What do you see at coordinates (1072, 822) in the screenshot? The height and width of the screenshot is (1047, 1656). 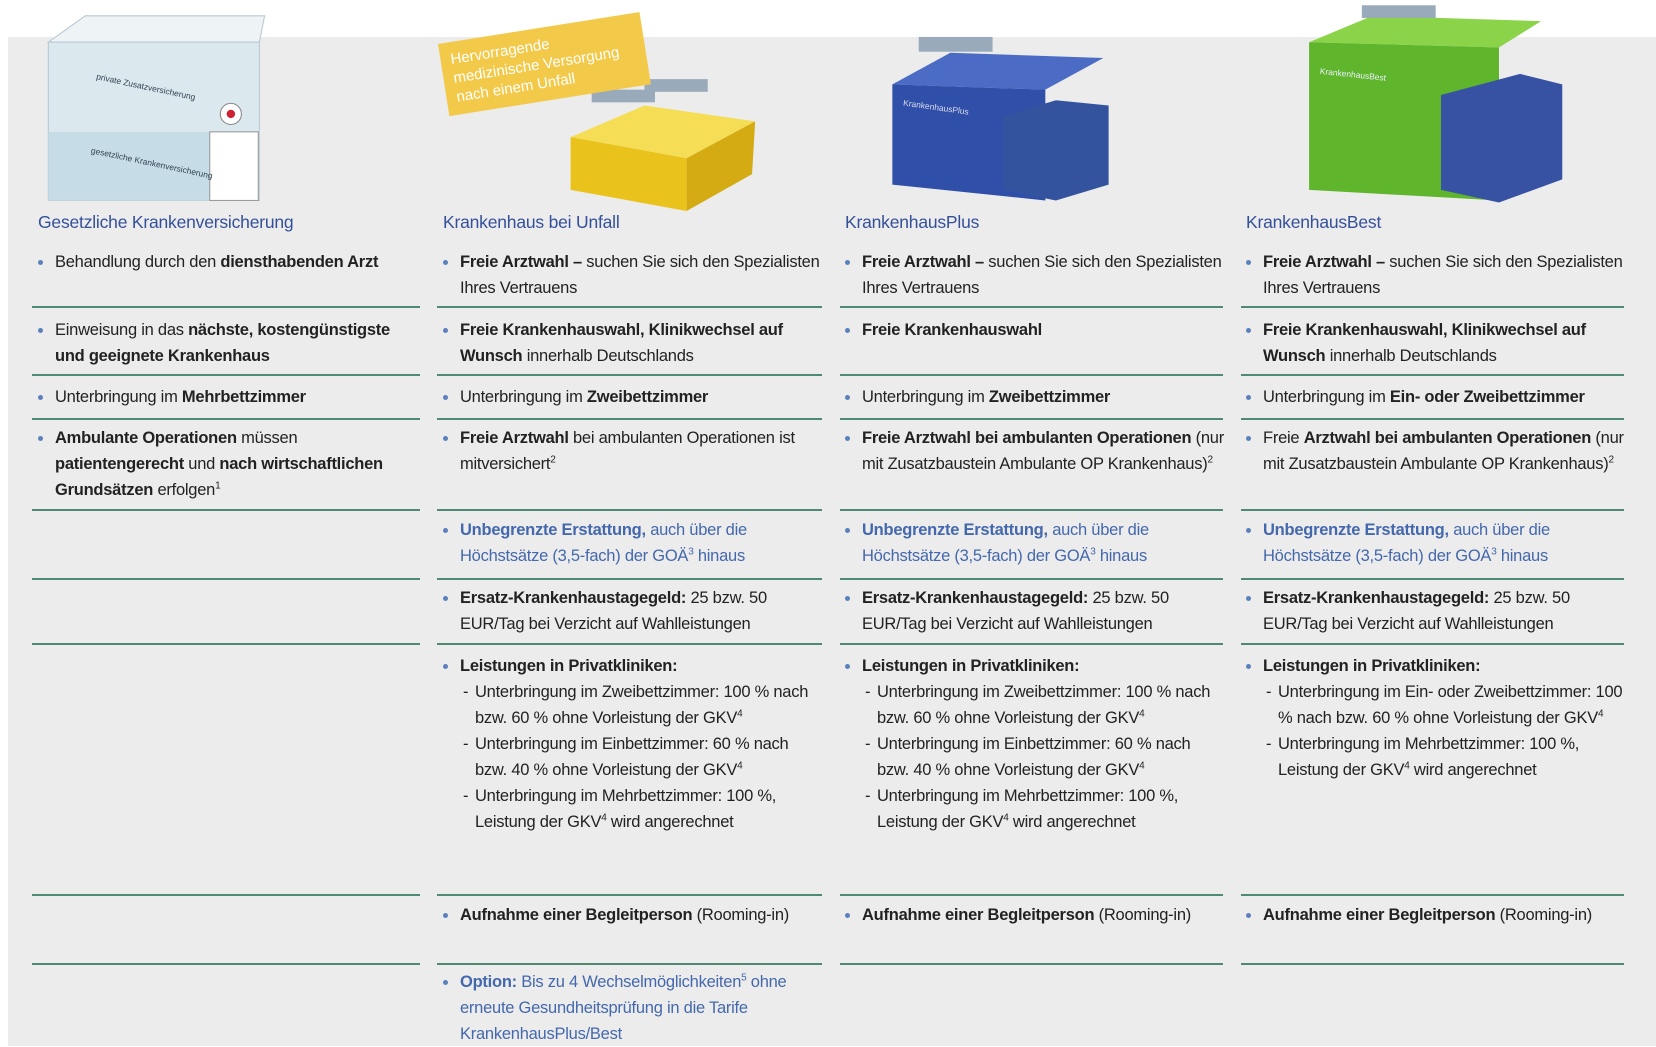 I see `text-run: wird angerechnet` at bounding box center [1072, 822].